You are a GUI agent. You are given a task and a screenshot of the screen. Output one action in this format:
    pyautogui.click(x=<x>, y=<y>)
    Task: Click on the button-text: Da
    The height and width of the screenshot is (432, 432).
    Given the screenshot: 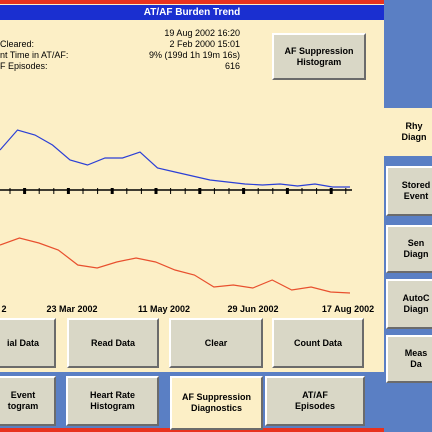 What is the action you would take?
    pyautogui.click(x=416, y=364)
    